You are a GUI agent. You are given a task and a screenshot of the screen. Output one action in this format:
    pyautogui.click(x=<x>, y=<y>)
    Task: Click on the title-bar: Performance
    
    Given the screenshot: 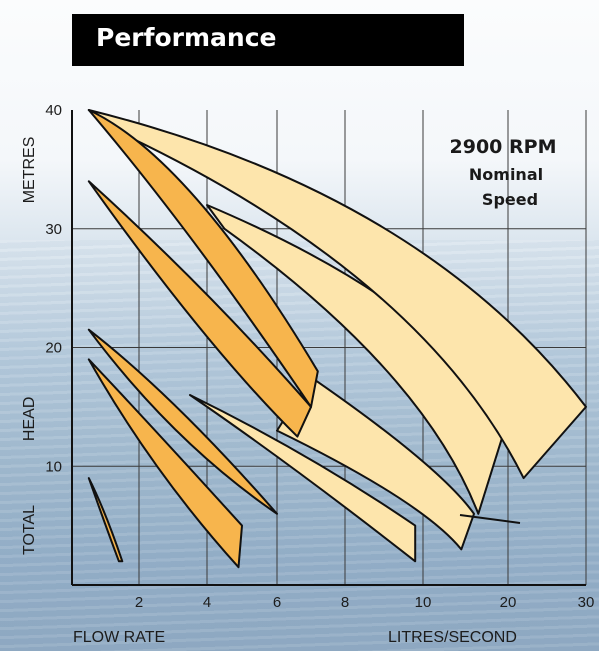 What is the action you would take?
    pyautogui.click(x=268, y=40)
    